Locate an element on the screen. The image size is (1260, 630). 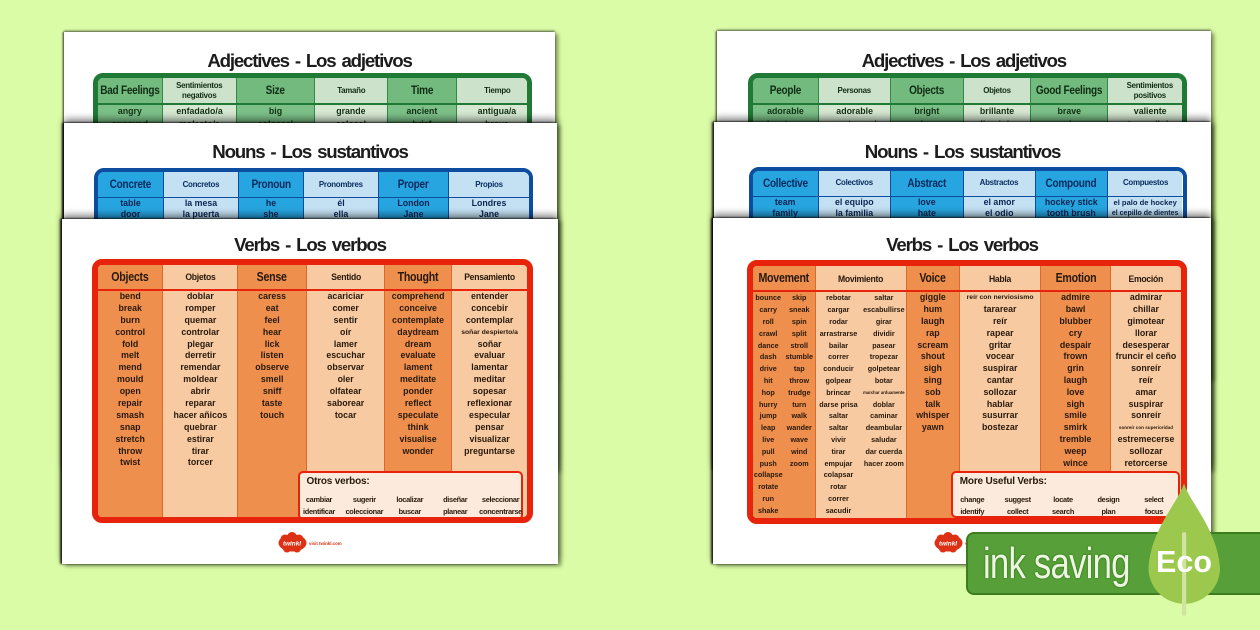
svg-text: Eco is located at coordinates (1184, 562).